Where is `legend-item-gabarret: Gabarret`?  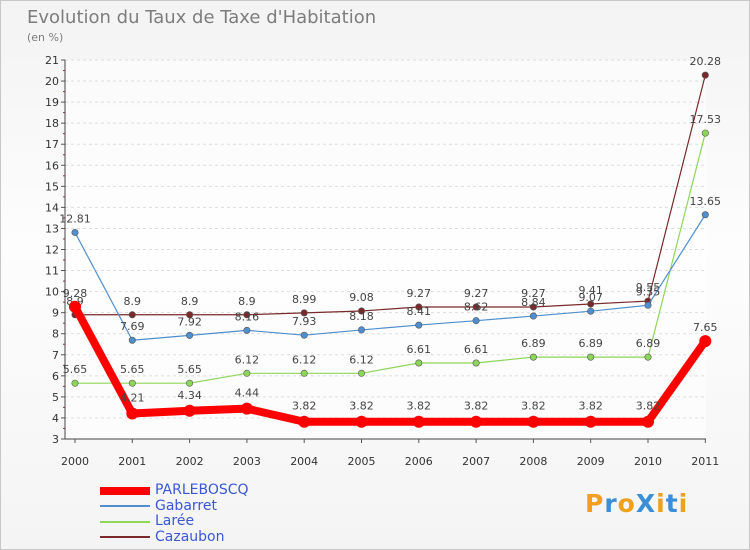
legend-item-gabarret: Gabarret is located at coordinates (174, 506).